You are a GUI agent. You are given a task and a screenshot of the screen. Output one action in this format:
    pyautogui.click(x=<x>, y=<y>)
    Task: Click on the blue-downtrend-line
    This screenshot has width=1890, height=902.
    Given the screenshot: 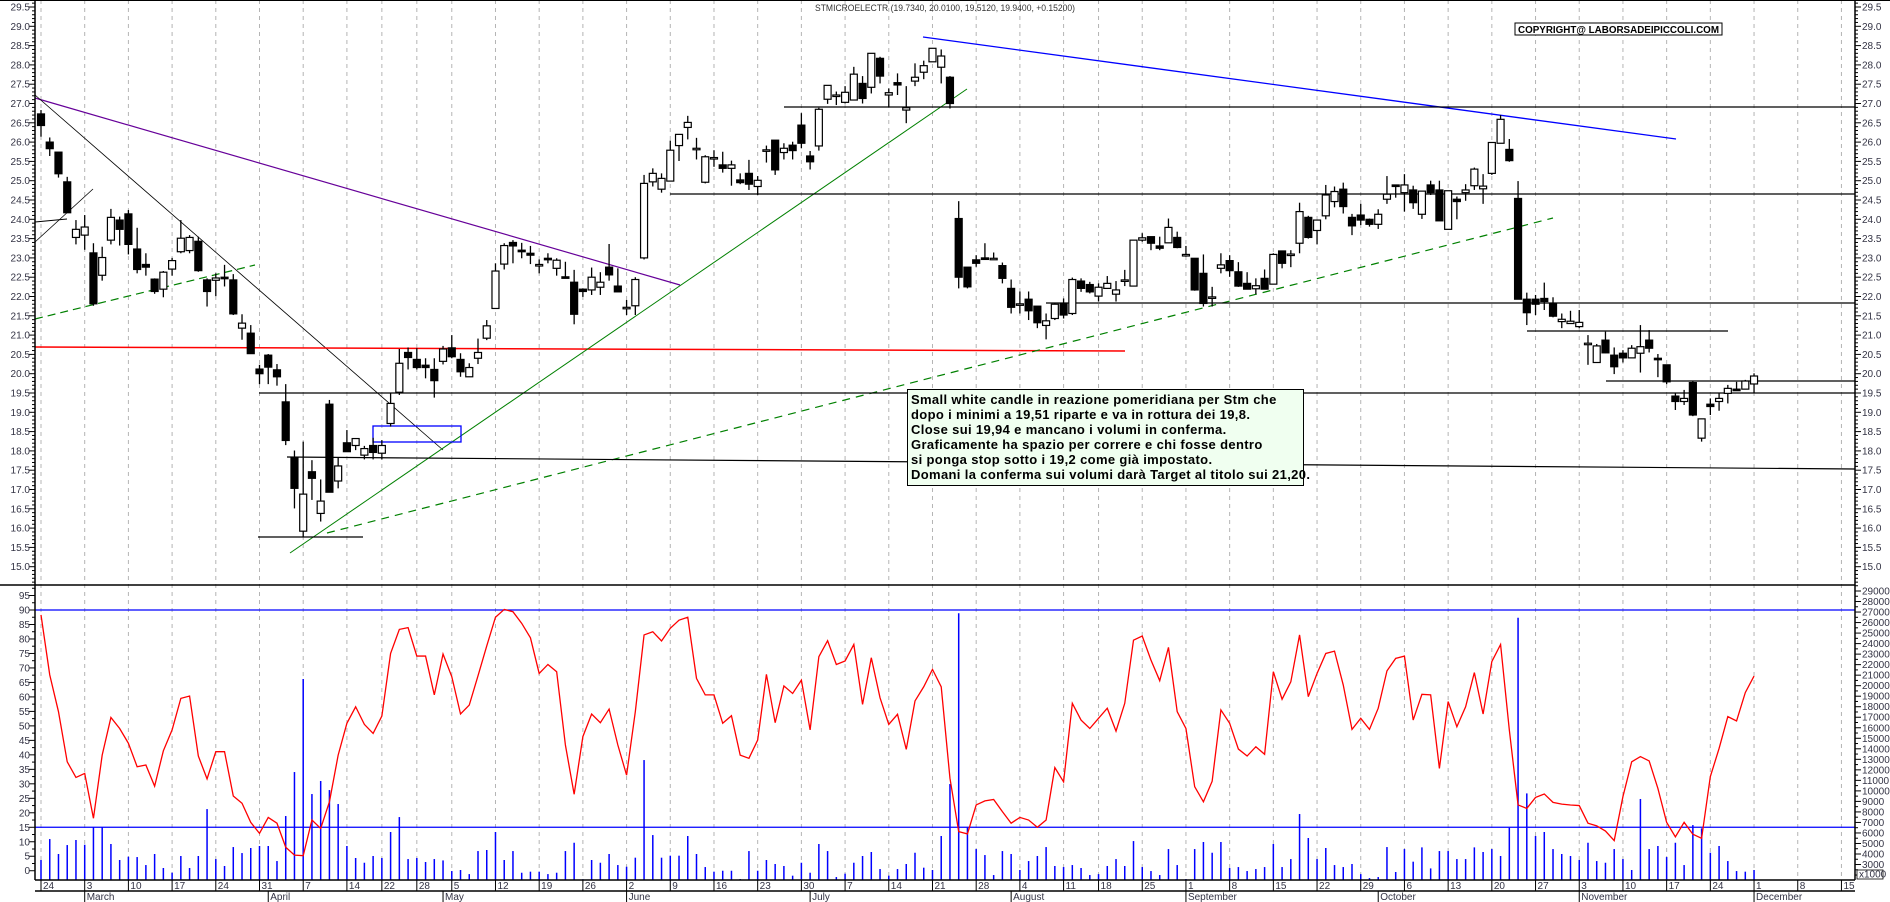 What is the action you would take?
    pyautogui.click(x=1299, y=88)
    